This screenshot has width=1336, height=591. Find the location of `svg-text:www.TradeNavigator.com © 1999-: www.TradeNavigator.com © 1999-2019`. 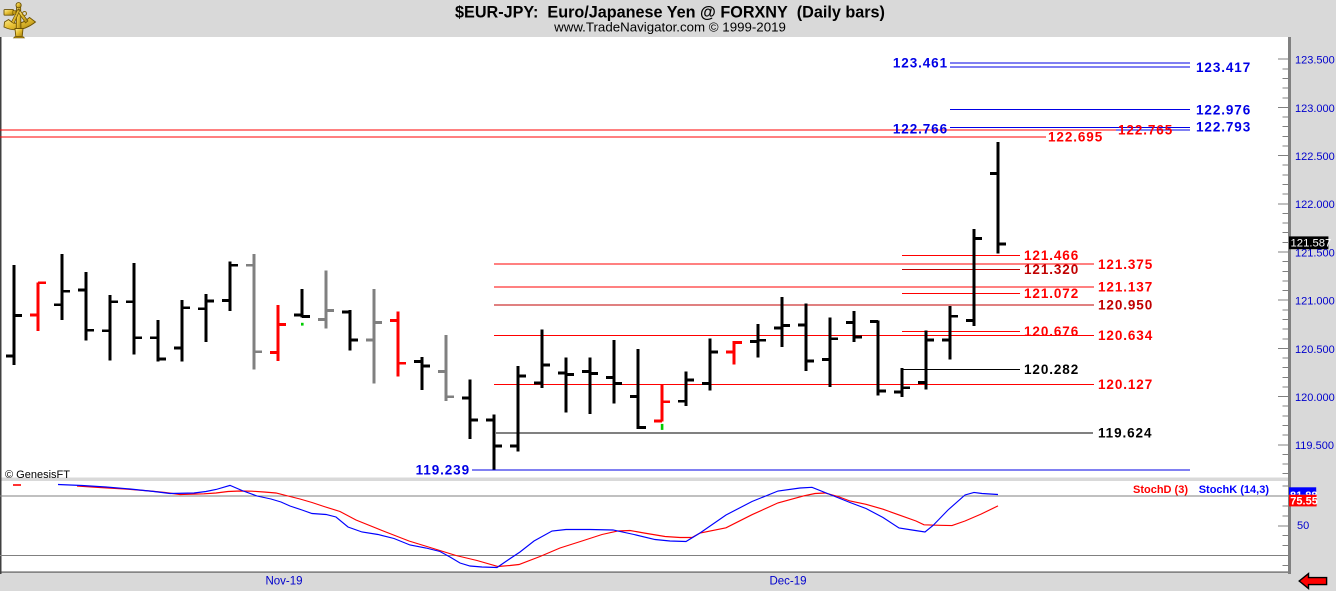

svg-text:www.TradeNavigator.com © 1999-: www.TradeNavigator.com © 1999-2019 is located at coordinates (669, 27).